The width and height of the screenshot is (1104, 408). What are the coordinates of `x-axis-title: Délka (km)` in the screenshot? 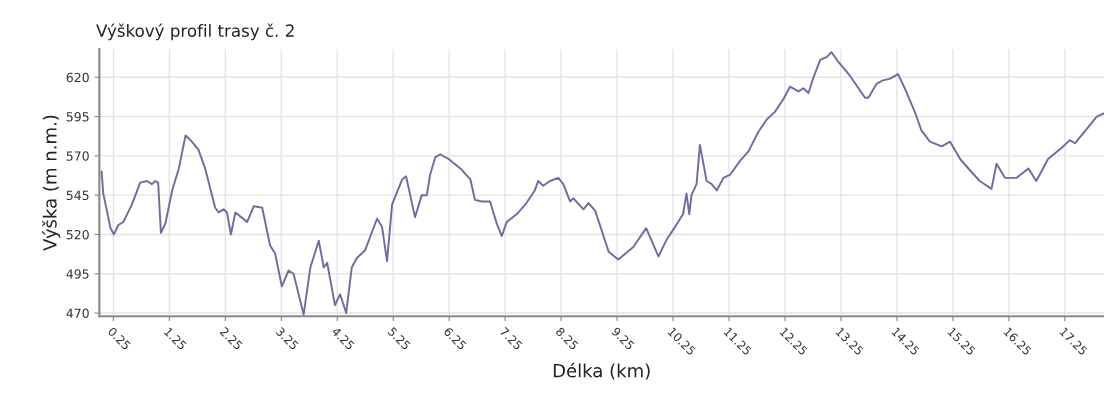 It's located at (601, 371).